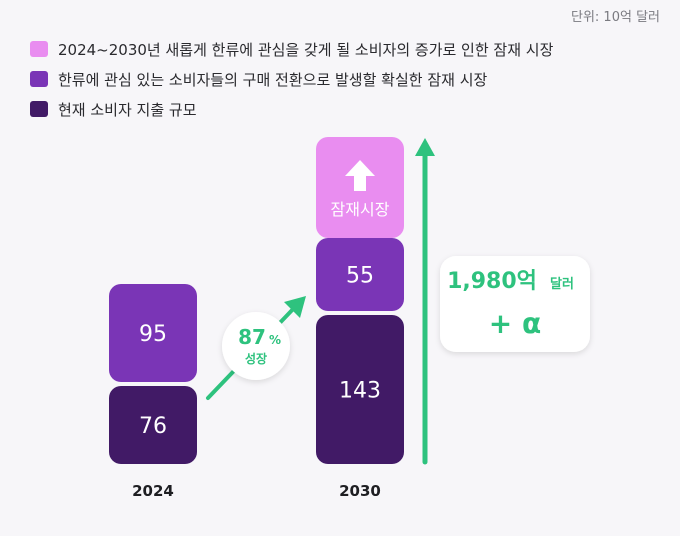 Image resolution: width=680 pixels, height=536 pixels. I want to click on growth-arrow-head-icon, so click(295, 307).